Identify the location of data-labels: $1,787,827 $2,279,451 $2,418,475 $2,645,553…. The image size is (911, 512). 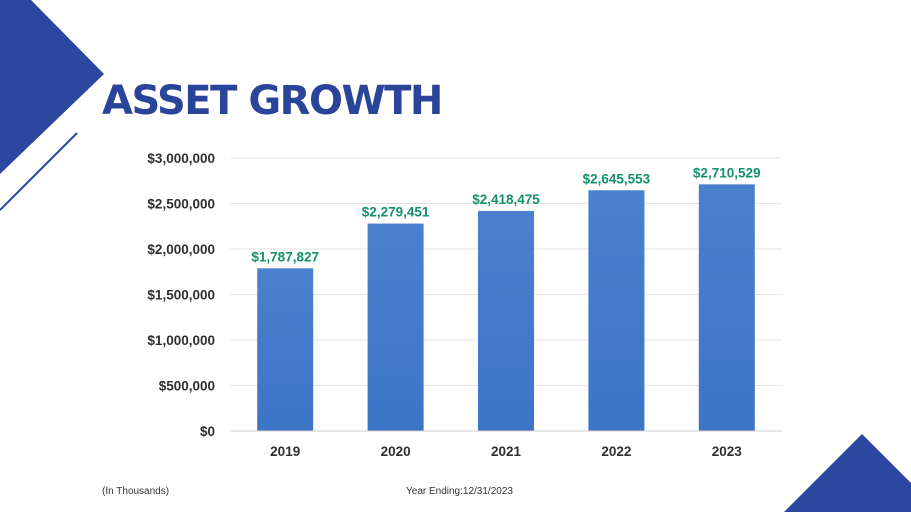
(505, 214).